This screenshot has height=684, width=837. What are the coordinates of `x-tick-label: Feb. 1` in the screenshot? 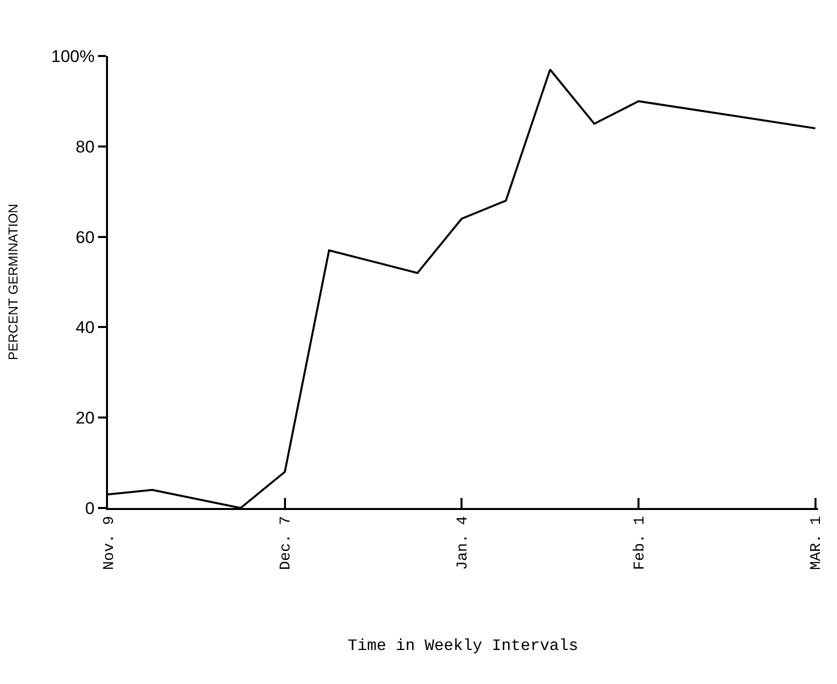 It's located at (639, 543).